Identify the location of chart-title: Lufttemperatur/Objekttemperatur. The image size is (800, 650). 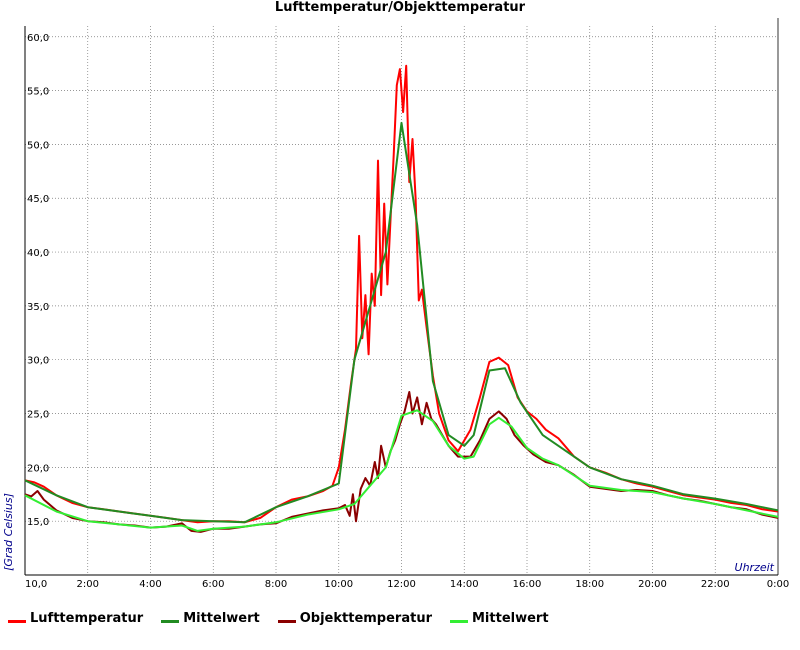
(400, 7).